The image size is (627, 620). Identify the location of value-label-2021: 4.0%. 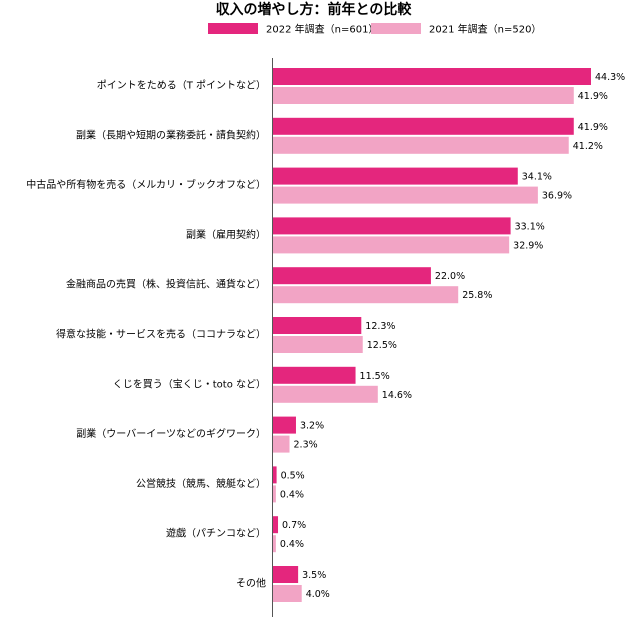
(318, 594).